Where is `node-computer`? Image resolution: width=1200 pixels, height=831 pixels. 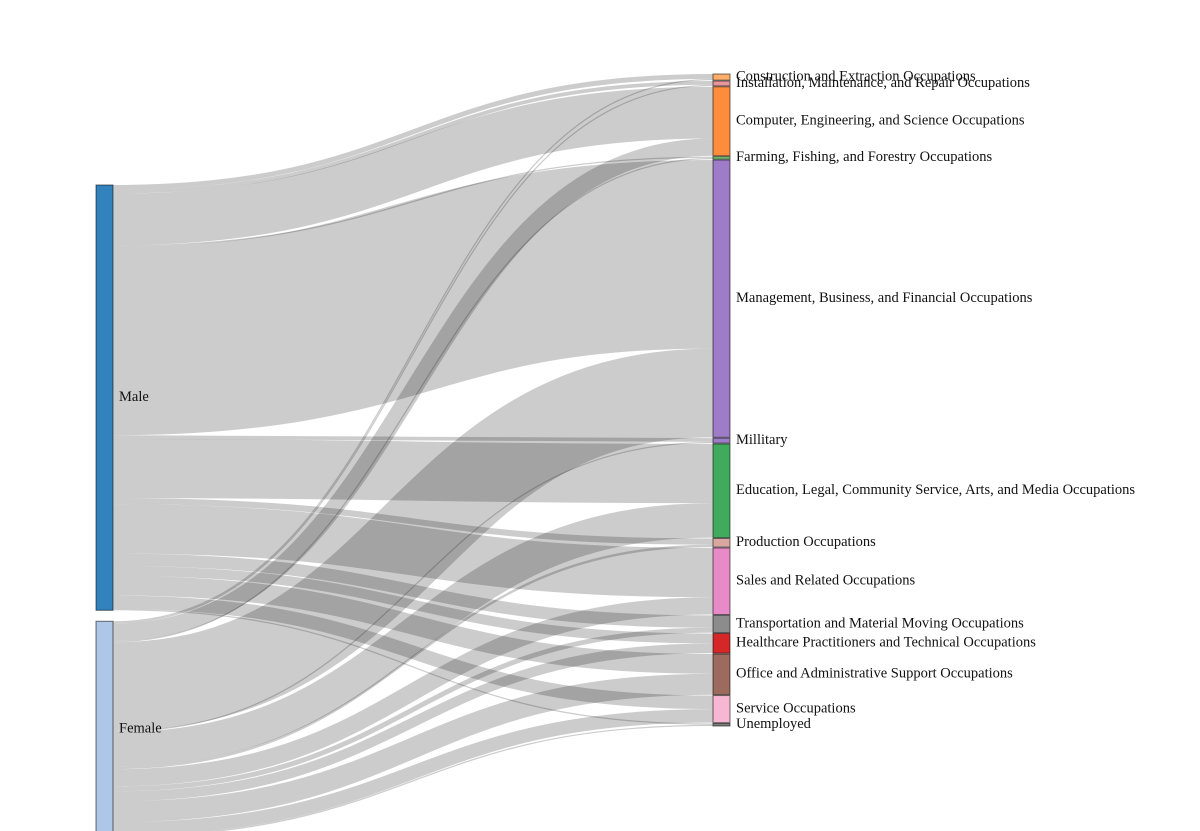 node-computer is located at coordinates (721, 121).